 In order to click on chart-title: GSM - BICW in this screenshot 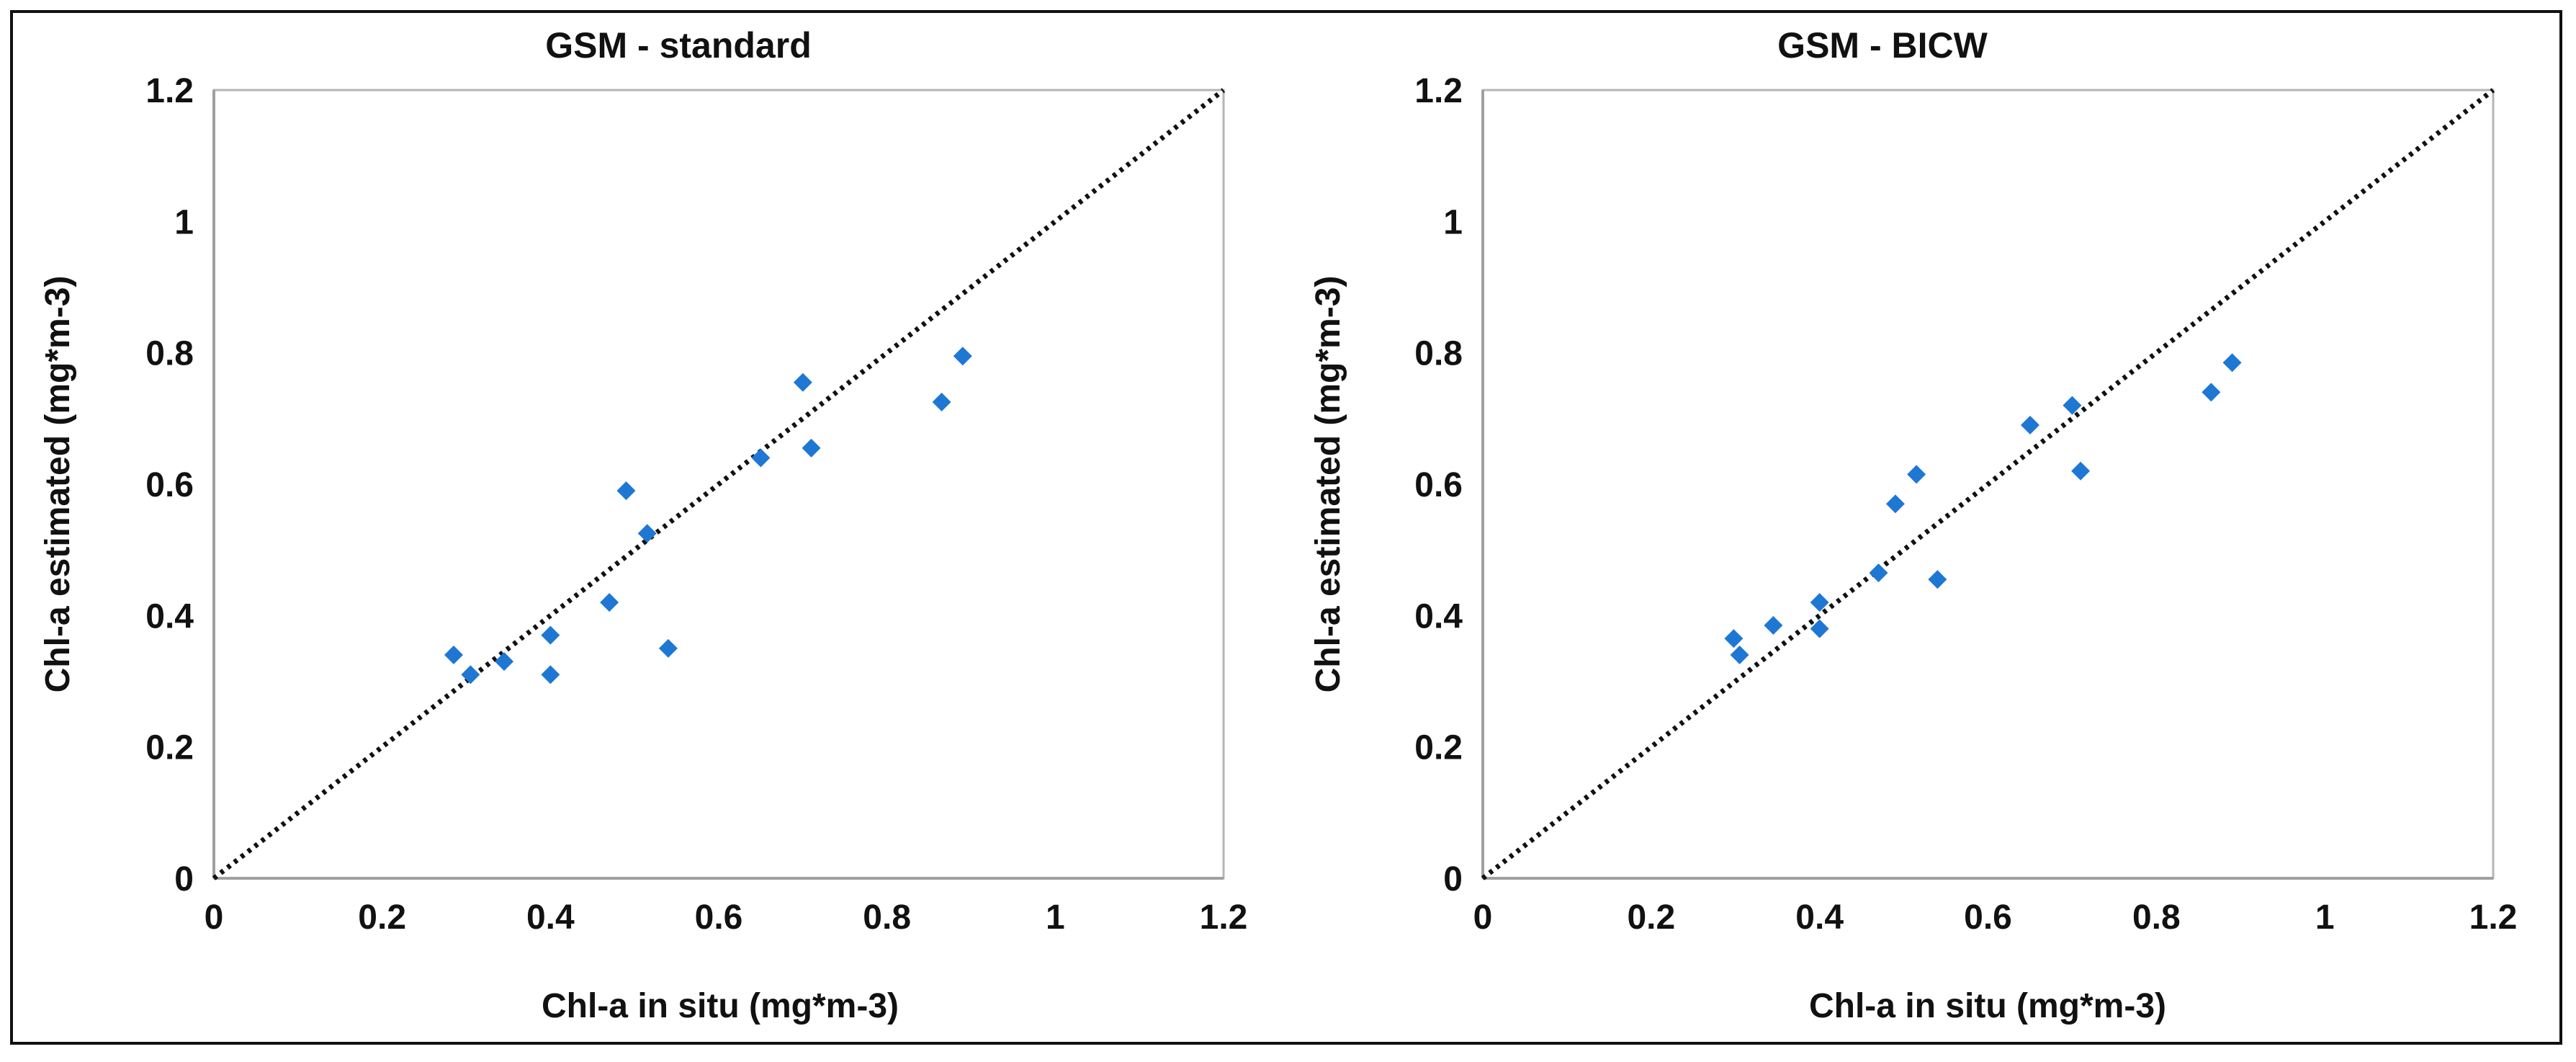, I will do `click(1882, 45)`.